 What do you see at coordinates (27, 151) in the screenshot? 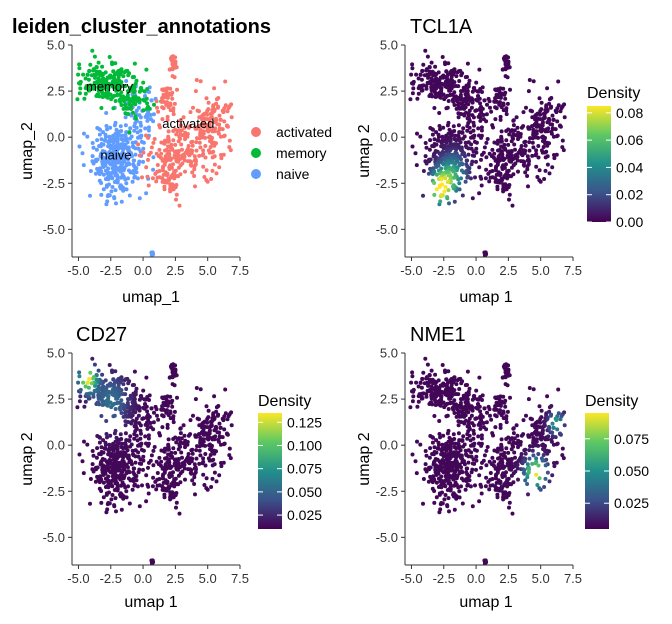
I see `y-axis-title: umap_2` at bounding box center [27, 151].